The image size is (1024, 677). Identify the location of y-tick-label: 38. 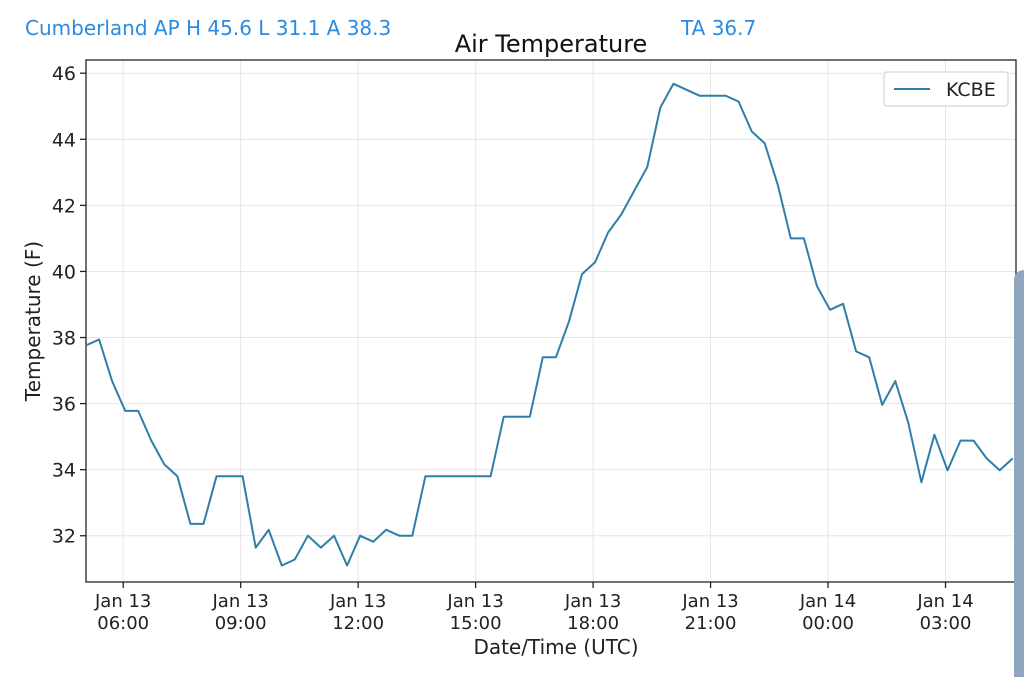
(64, 339).